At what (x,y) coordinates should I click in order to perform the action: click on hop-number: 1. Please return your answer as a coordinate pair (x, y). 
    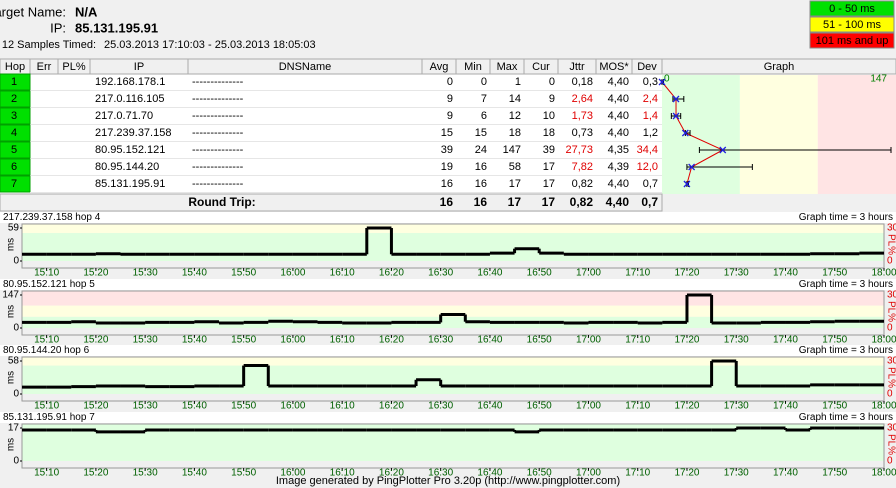
    Looking at the image, I should click on (14, 82).